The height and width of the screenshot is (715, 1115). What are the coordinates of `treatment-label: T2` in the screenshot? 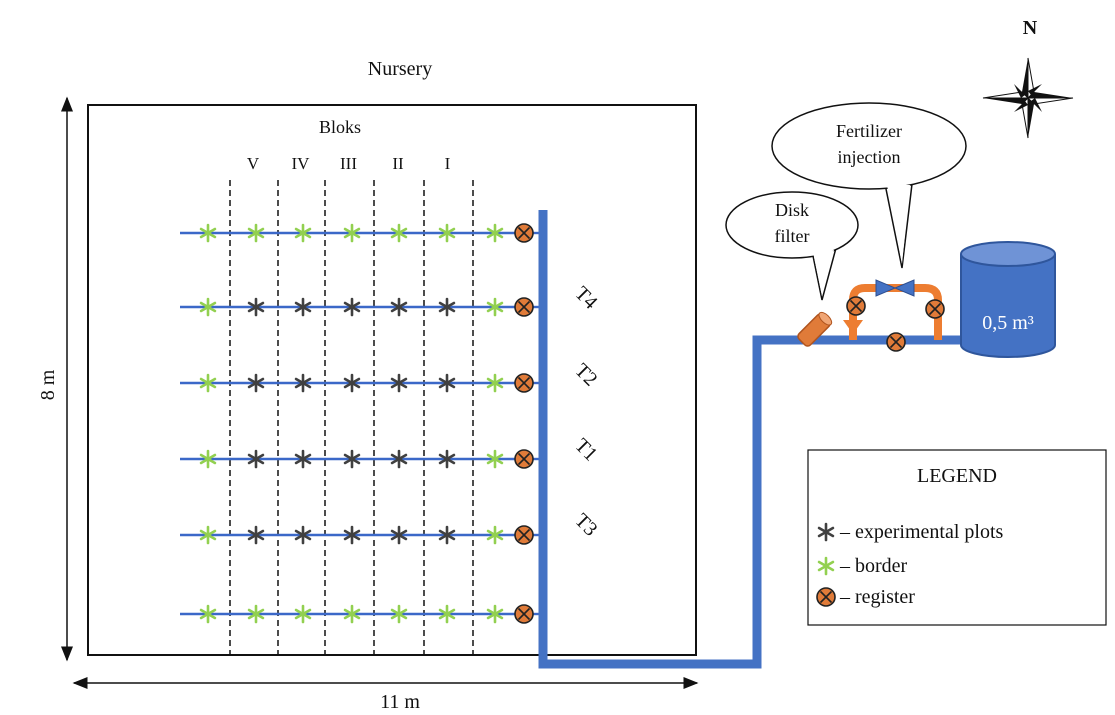 It's located at (585, 374).